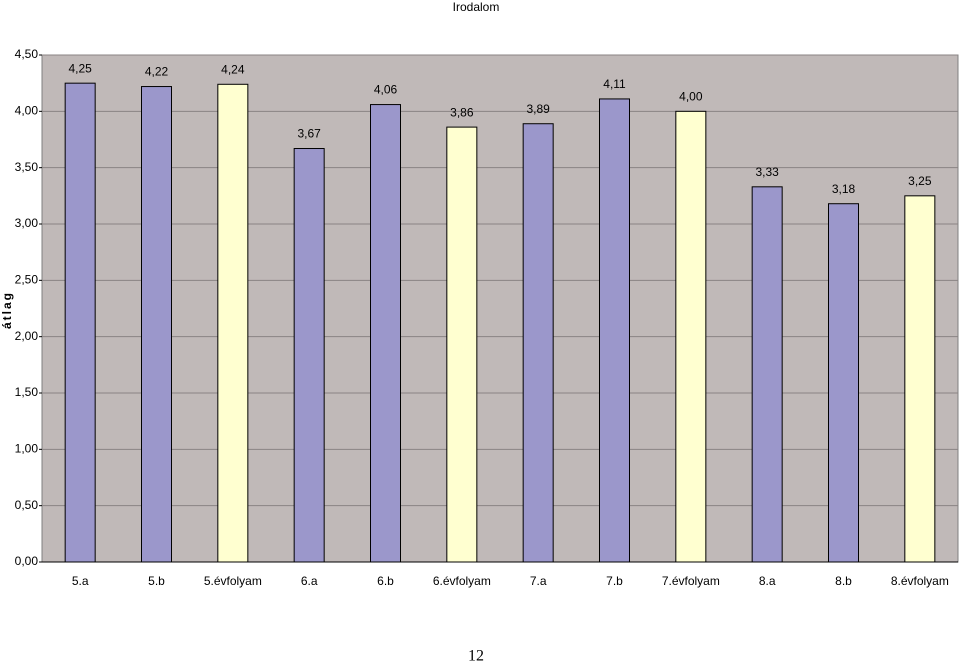 Image resolution: width=960 pixels, height=665 pixels. Describe the element at coordinates (691, 97) in the screenshot. I see `value-label: 4,00` at that location.